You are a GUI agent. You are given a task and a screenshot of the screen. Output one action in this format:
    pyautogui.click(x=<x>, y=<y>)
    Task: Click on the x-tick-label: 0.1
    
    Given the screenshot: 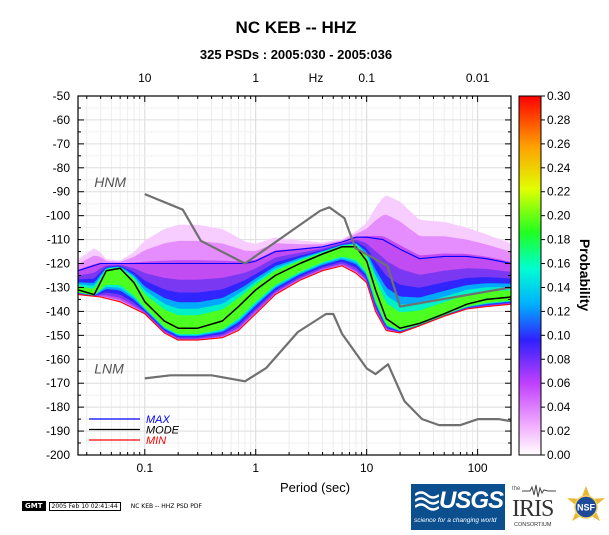 What is the action you would take?
    pyautogui.click(x=144, y=468)
    